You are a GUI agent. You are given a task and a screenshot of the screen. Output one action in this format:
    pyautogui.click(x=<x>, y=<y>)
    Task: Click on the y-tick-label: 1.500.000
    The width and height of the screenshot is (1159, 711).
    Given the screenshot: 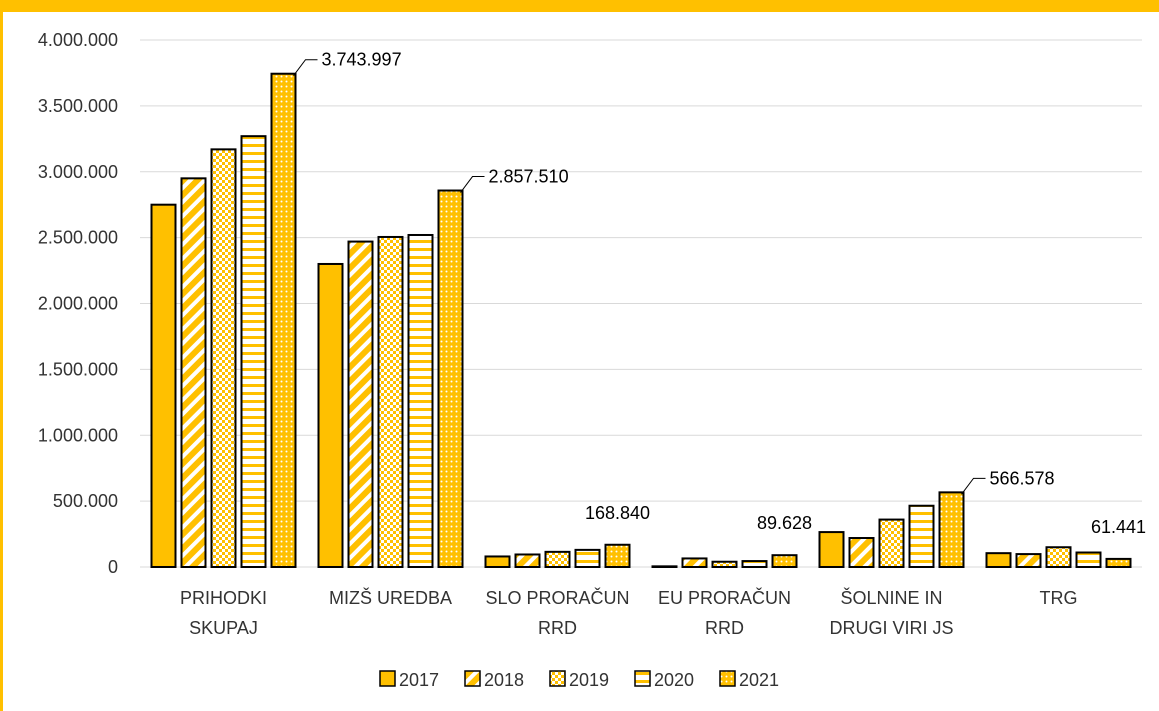 What is the action you would take?
    pyautogui.click(x=78, y=369)
    